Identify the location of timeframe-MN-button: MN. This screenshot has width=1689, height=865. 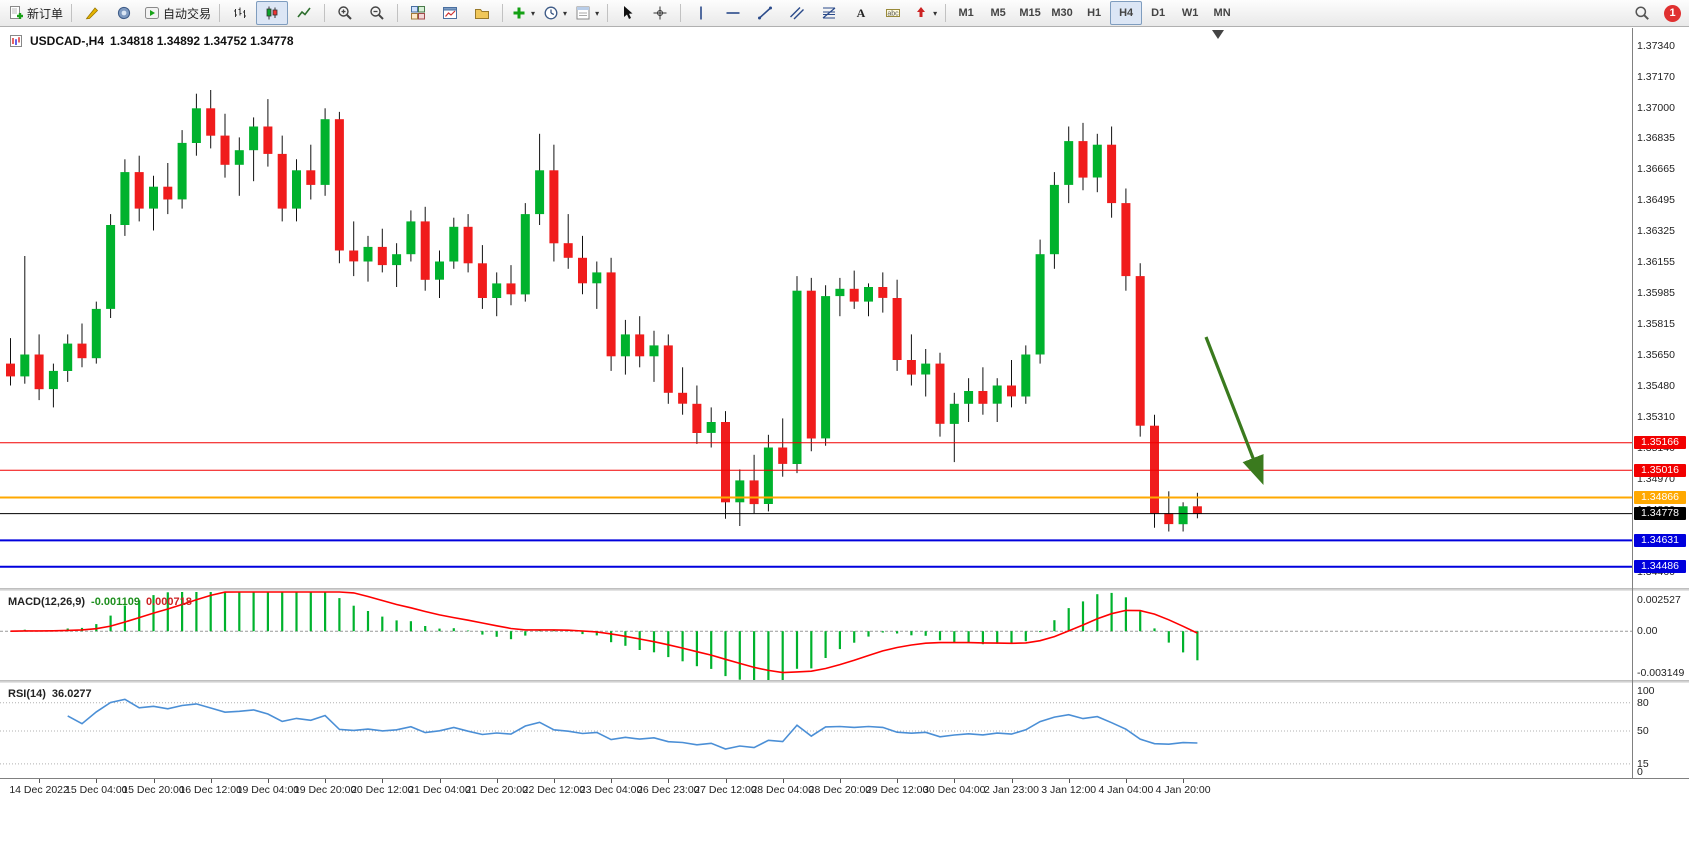
(1222, 13).